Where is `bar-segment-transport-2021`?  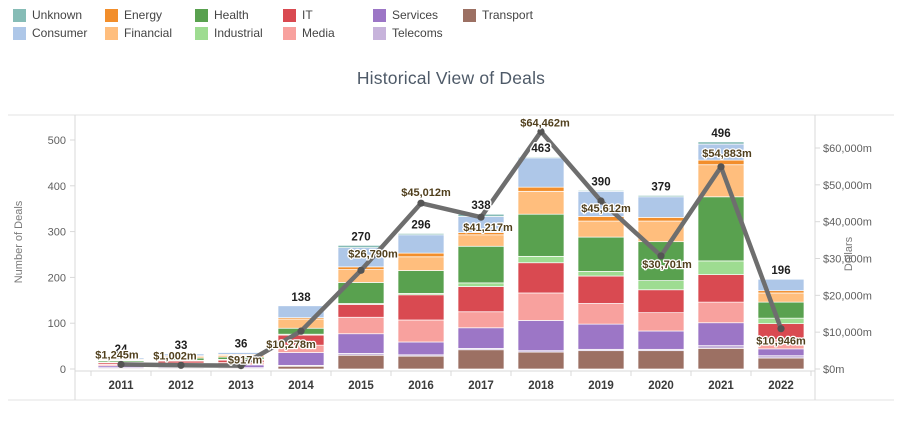
bar-segment-transport-2021 is located at coordinates (721, 359).